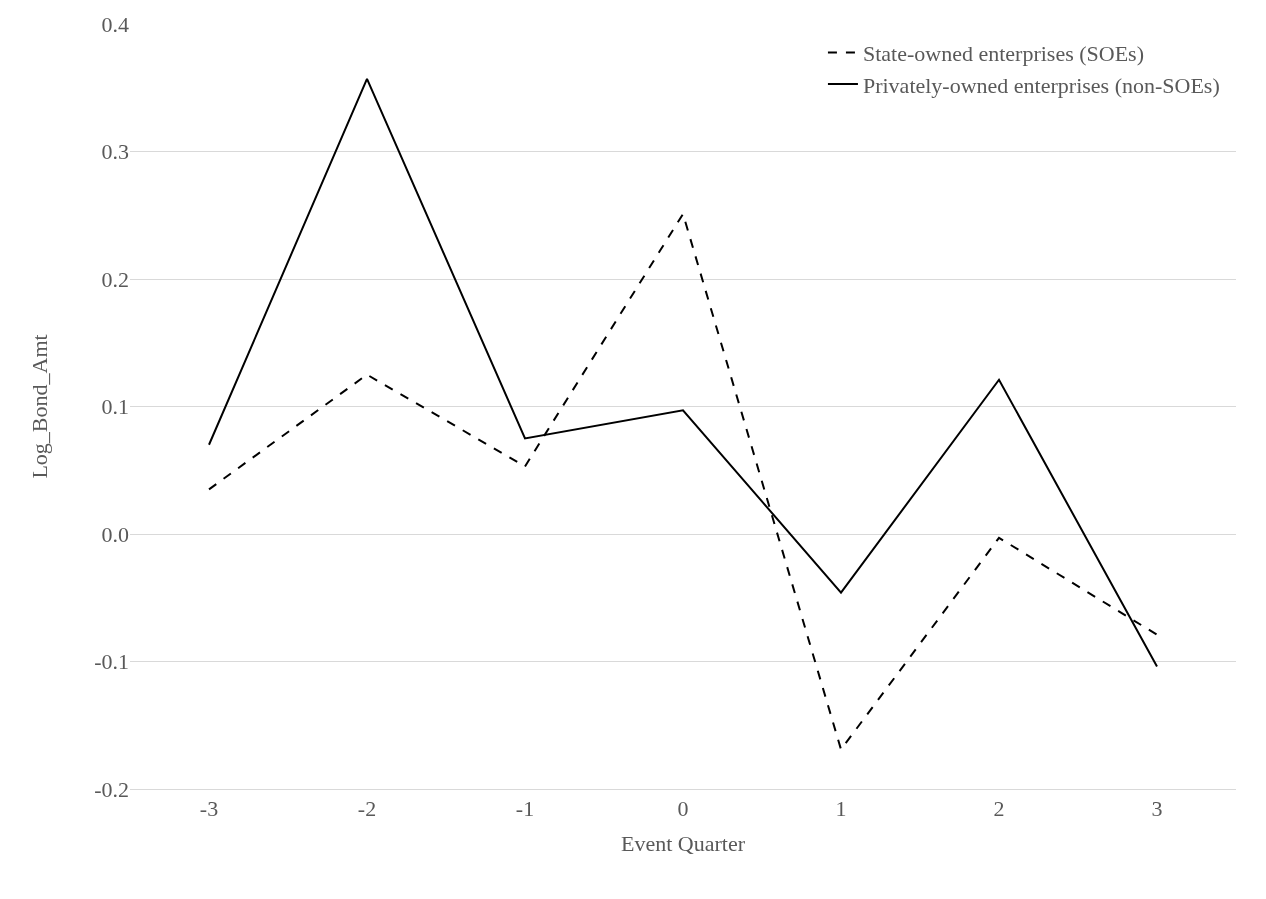 This screenshot has height=899, width=1266. I want to click on x-tick-label: 3, so click(1157, 809).